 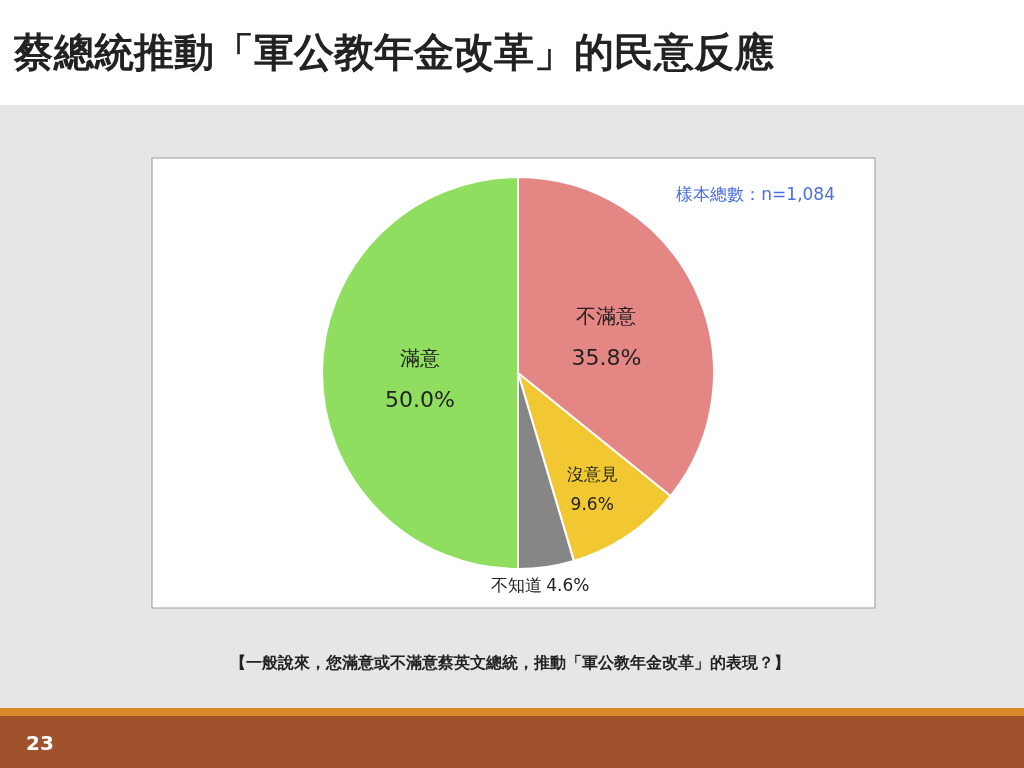 What do you see at coordinates (606, 357) in the screenshot?
I see `data-label: 35.8%` at bounding box center [606, 357].